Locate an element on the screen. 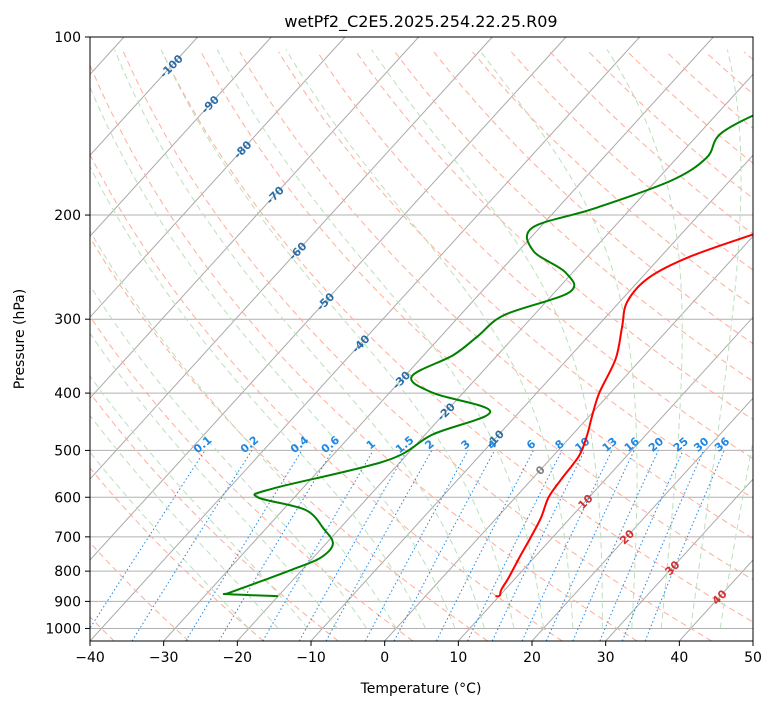 This screenshot has width=775, height=708. x-tick-label: 20 is located at coordinates (532, 658).